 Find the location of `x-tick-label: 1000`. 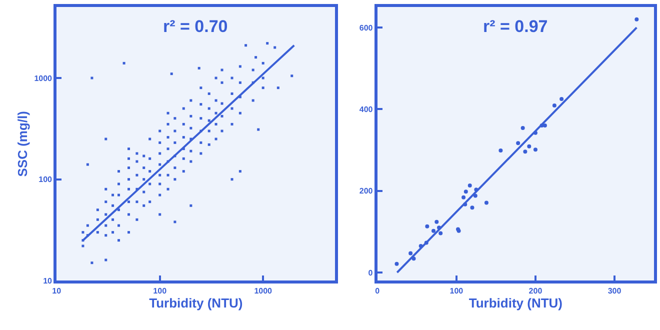

x-tick-label: 1000 is located at coordinates (263, 291).